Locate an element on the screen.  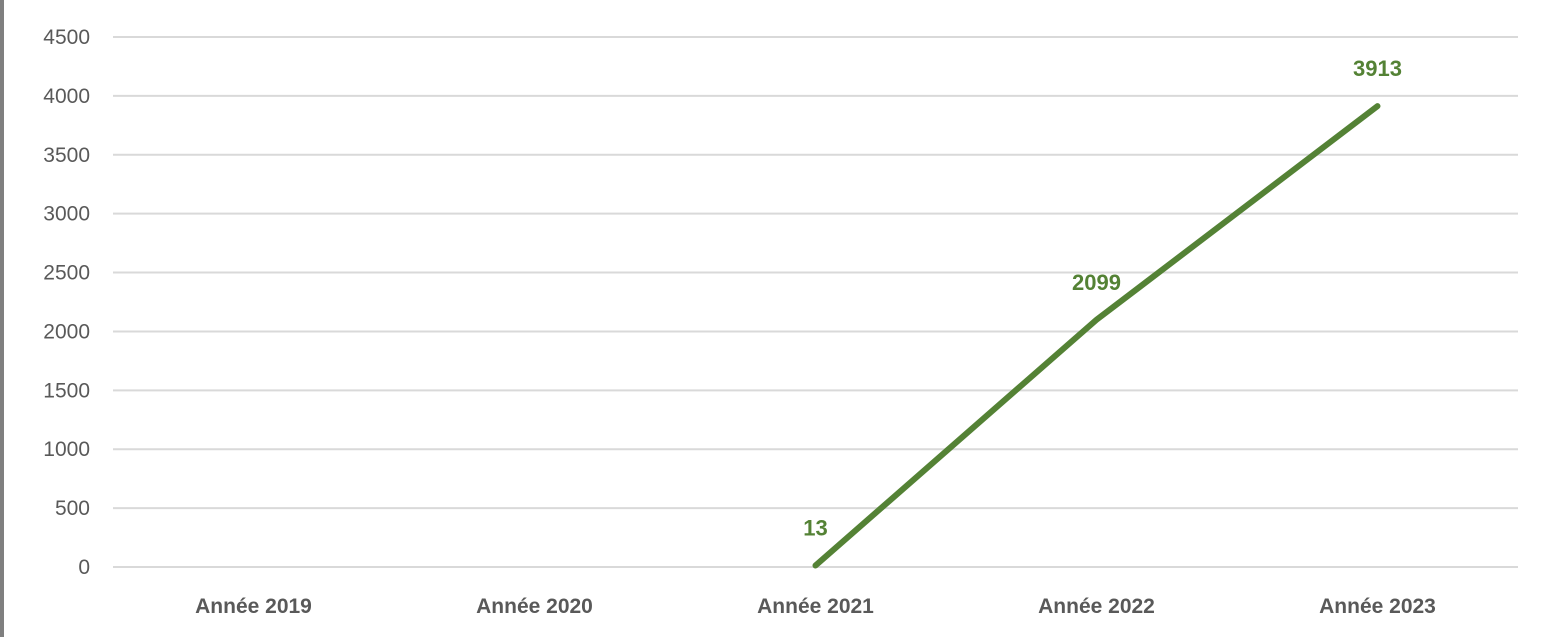
x-tick-label: Année 2021 is located at coordinates (815, 606).